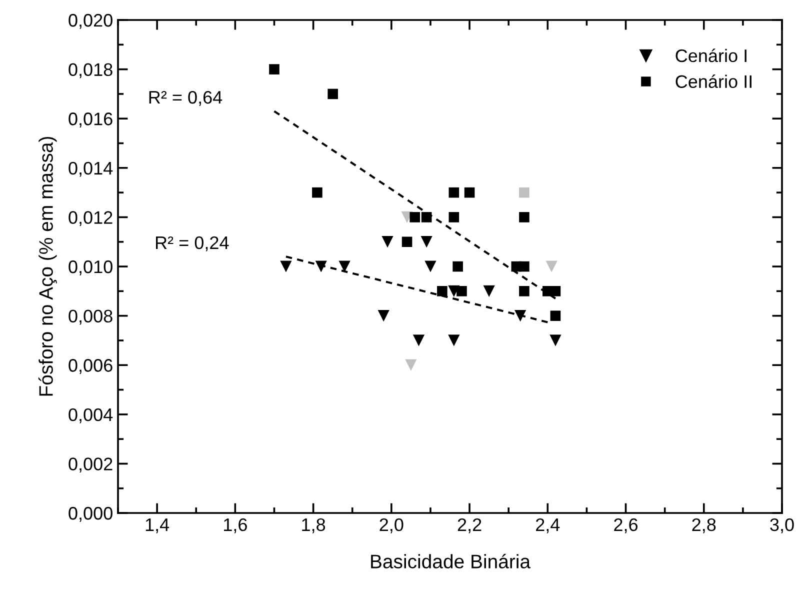 The height and width of the screenshot is (591, 801). Describe the element at coordinates (626, 526) in the screenshot. I see `x-tick-label: 2,6` at that location.